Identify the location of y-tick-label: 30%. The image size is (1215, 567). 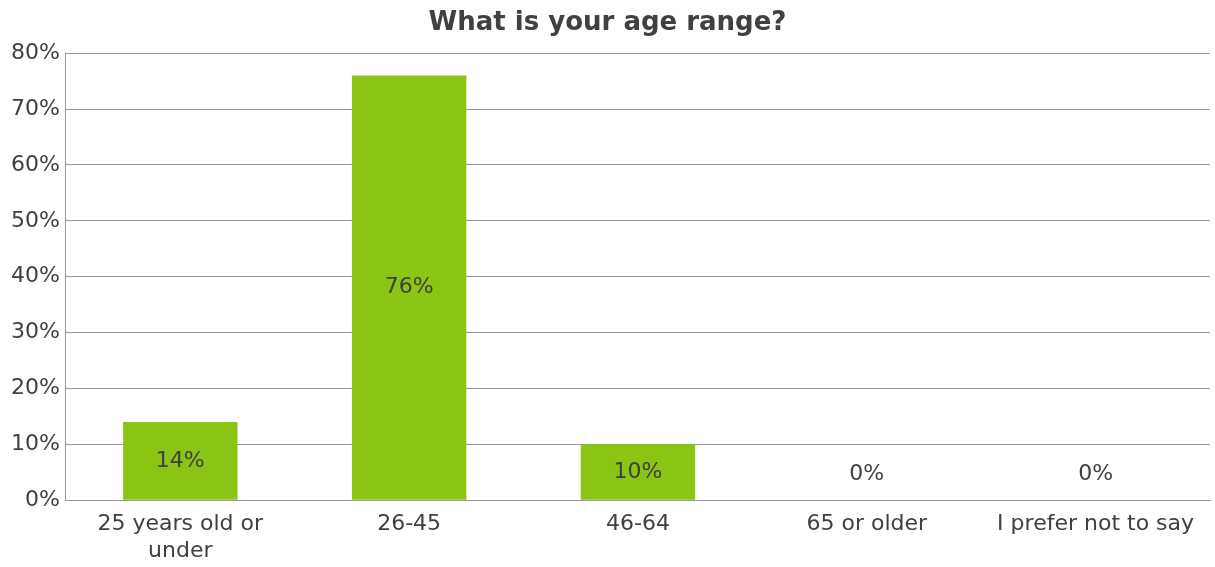
(35, 331).